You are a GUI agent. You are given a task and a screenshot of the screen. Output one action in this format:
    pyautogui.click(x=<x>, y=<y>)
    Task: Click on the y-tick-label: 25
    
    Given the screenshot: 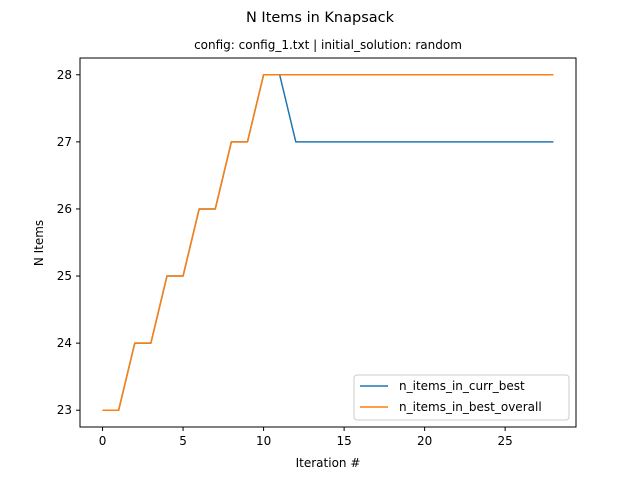 What is the action you would take?
    pyautogui.click(x=64, y=276)
    